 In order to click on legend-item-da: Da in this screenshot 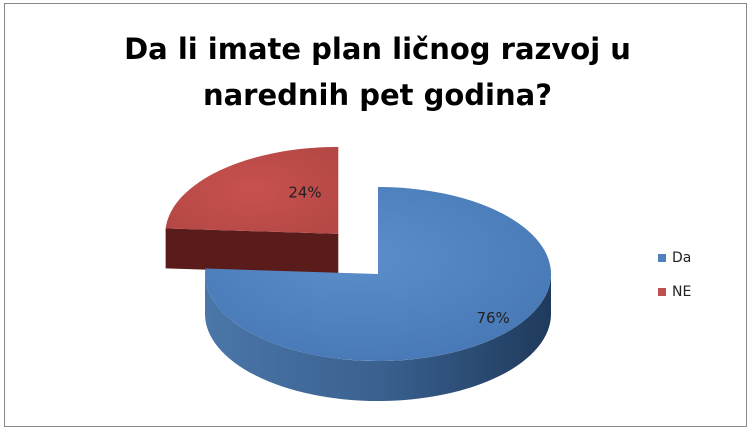, I will do `click(674, 258)`.